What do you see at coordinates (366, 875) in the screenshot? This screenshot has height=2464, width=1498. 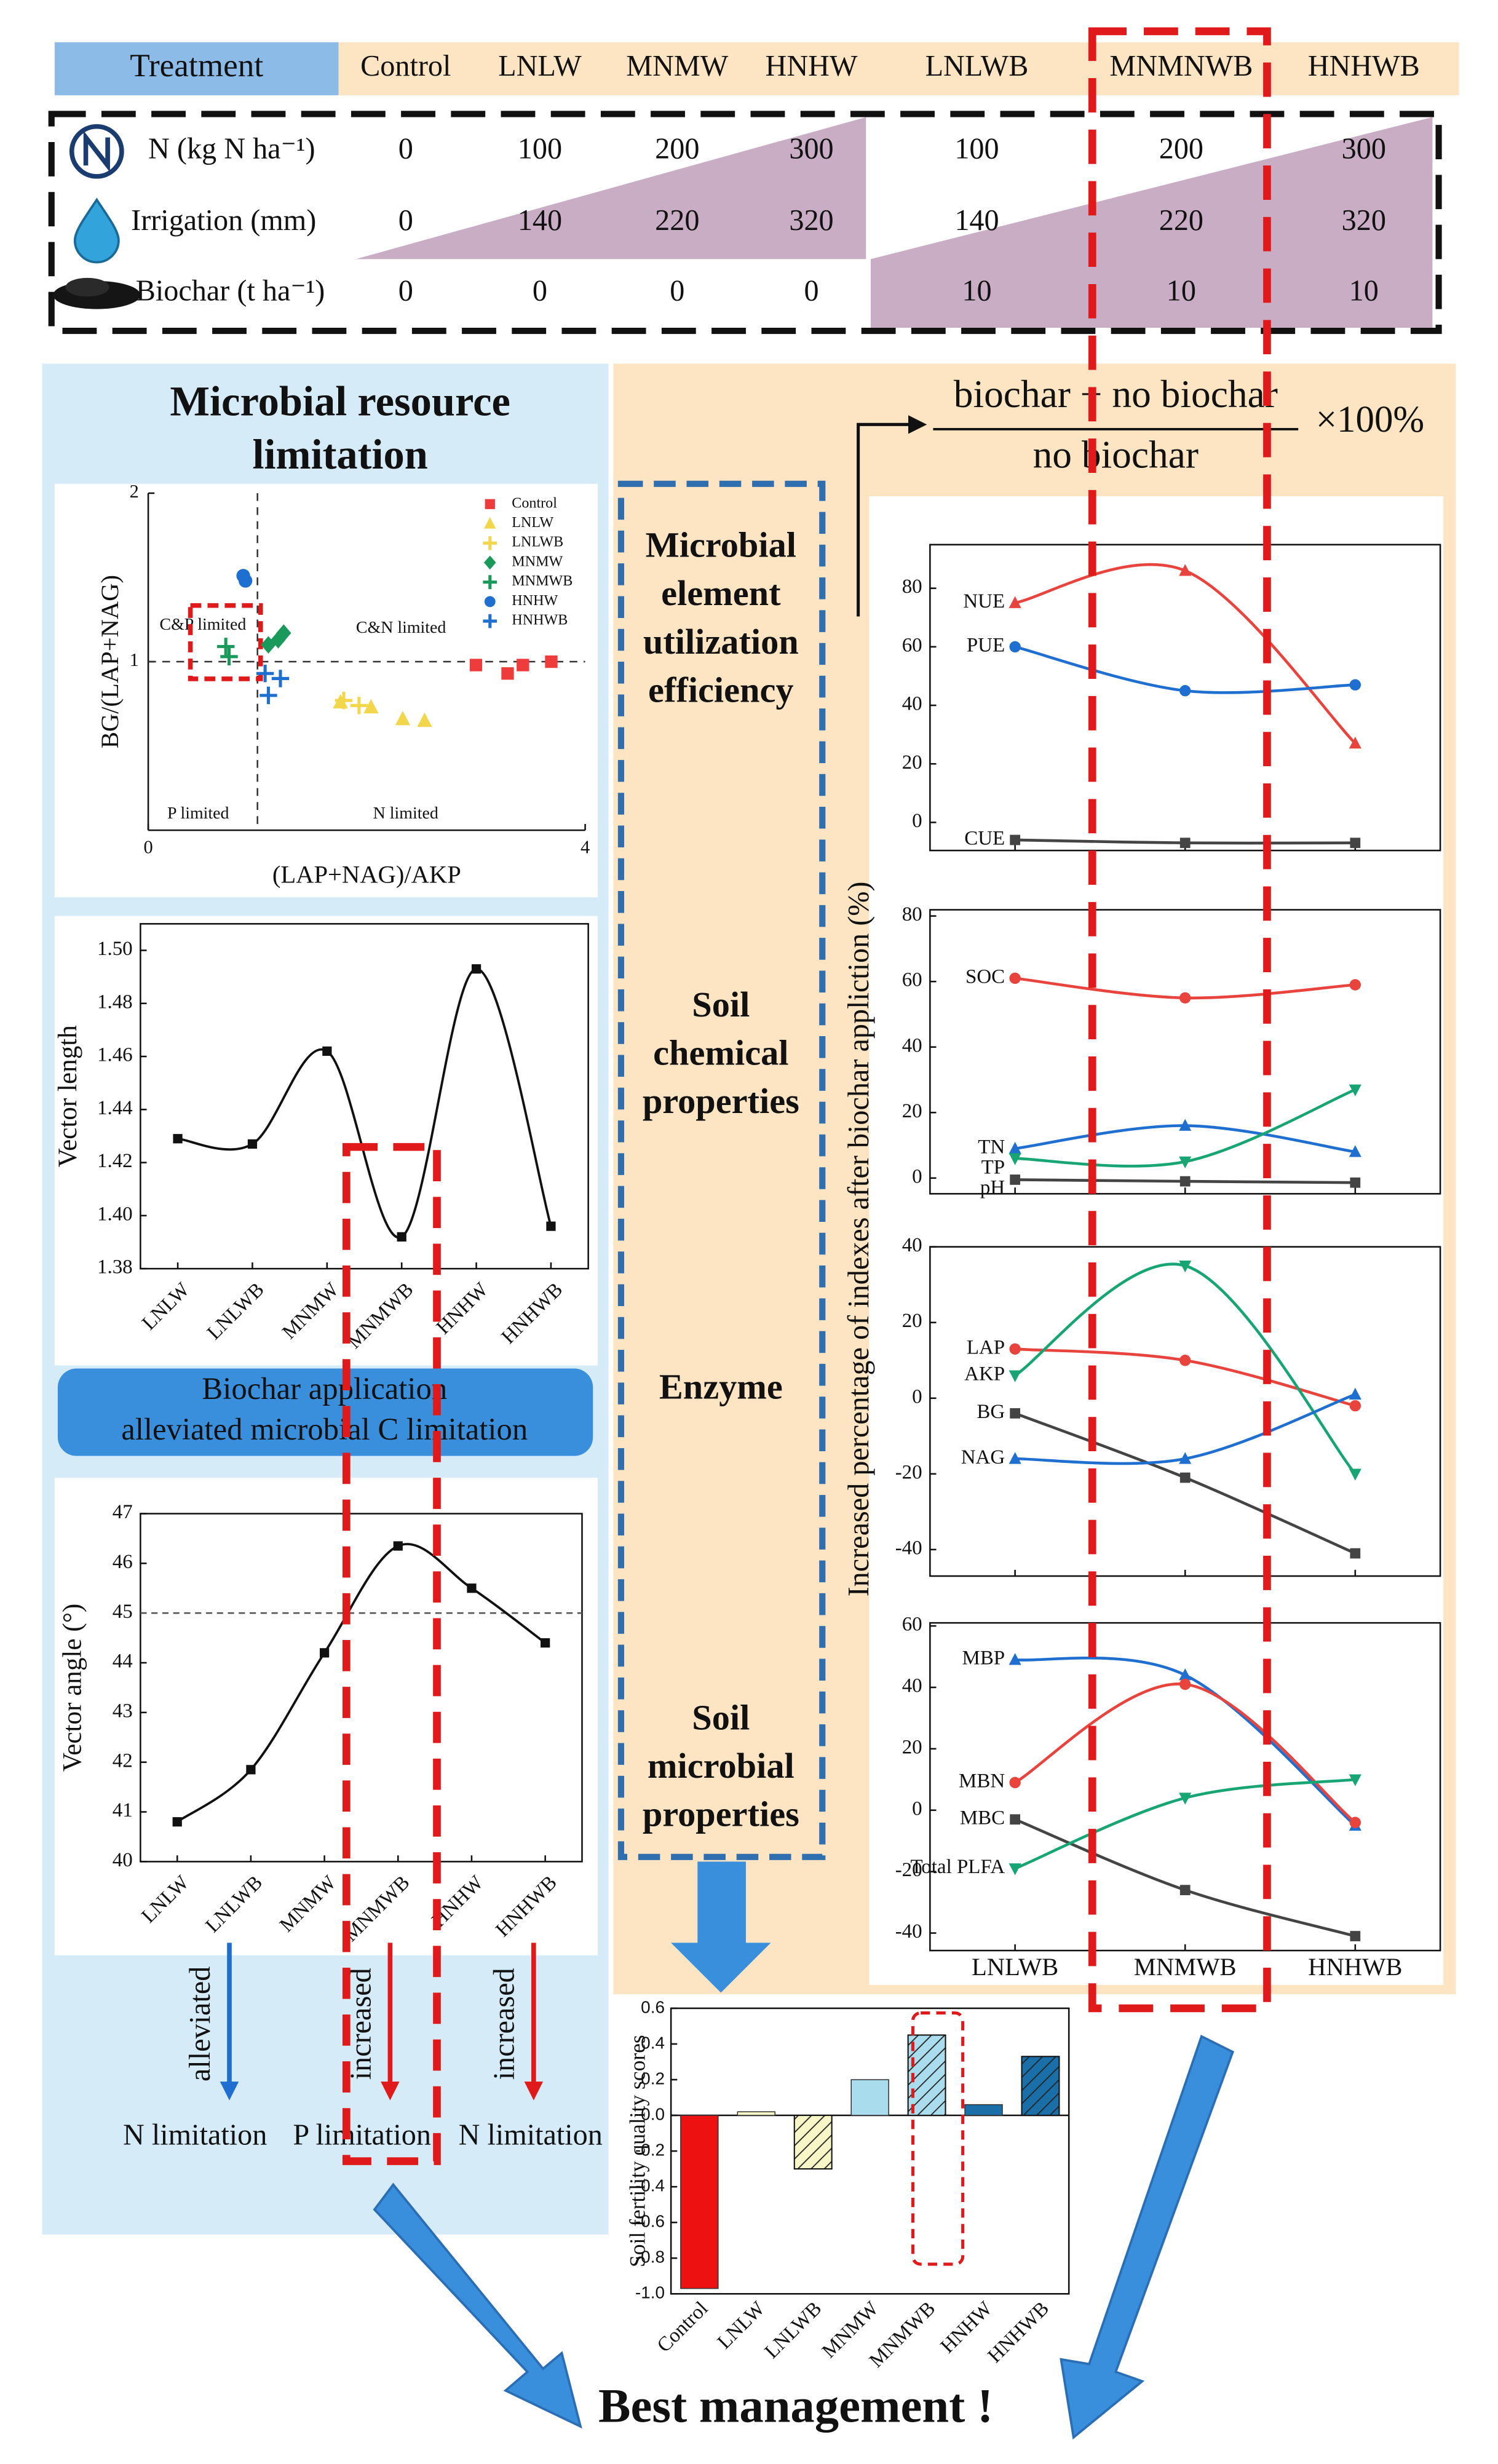 I see `axis-label: (LAP+NAG)/AKP` at bounding box center [366, 875].